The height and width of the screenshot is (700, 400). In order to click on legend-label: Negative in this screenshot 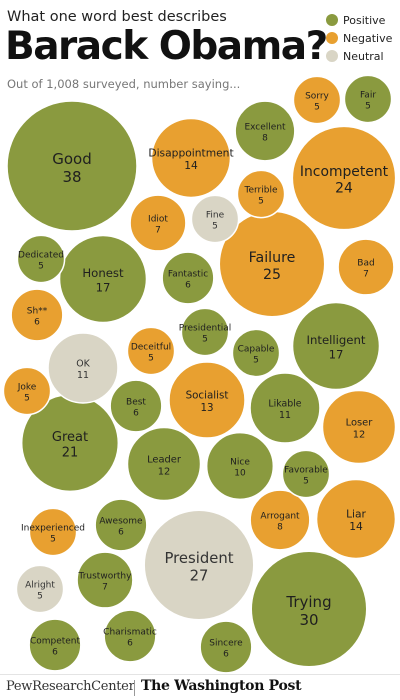, I will do `click(368, 38)`.